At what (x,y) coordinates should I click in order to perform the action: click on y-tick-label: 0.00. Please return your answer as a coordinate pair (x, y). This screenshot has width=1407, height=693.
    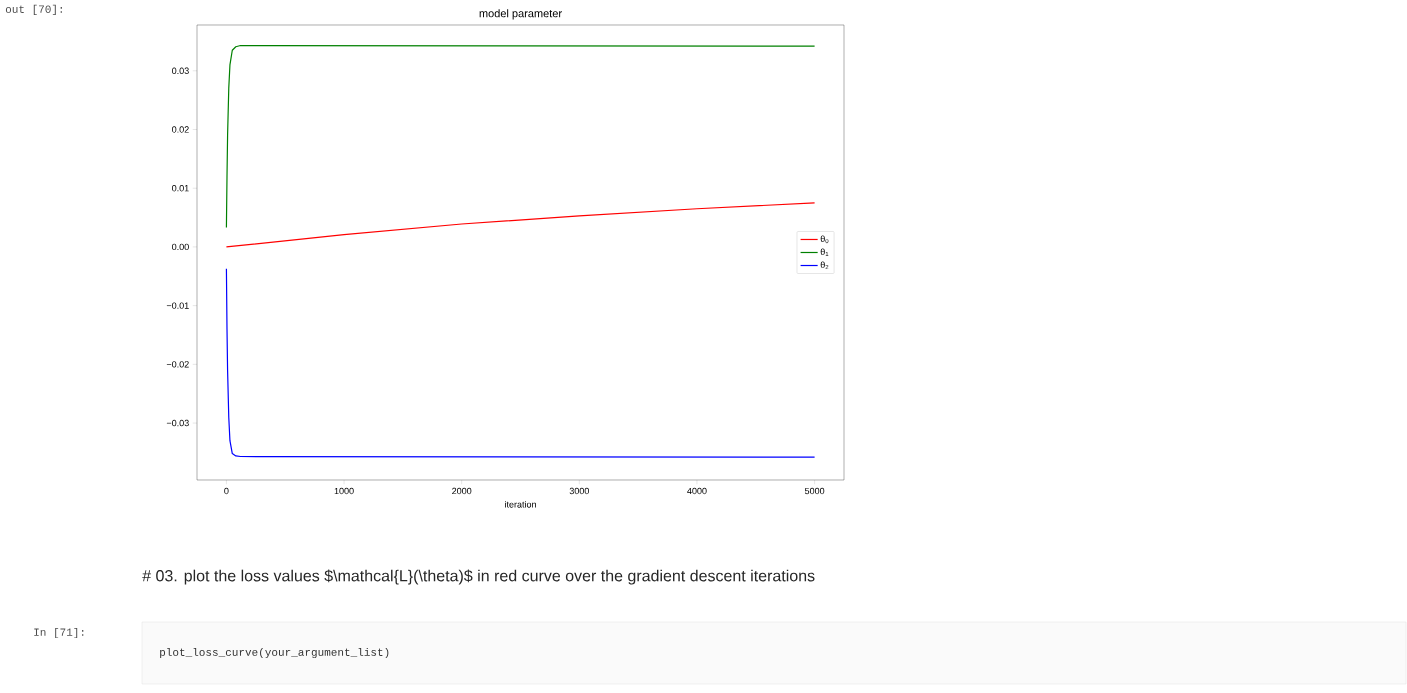
    Looking at the image, I should click on (180, 247).